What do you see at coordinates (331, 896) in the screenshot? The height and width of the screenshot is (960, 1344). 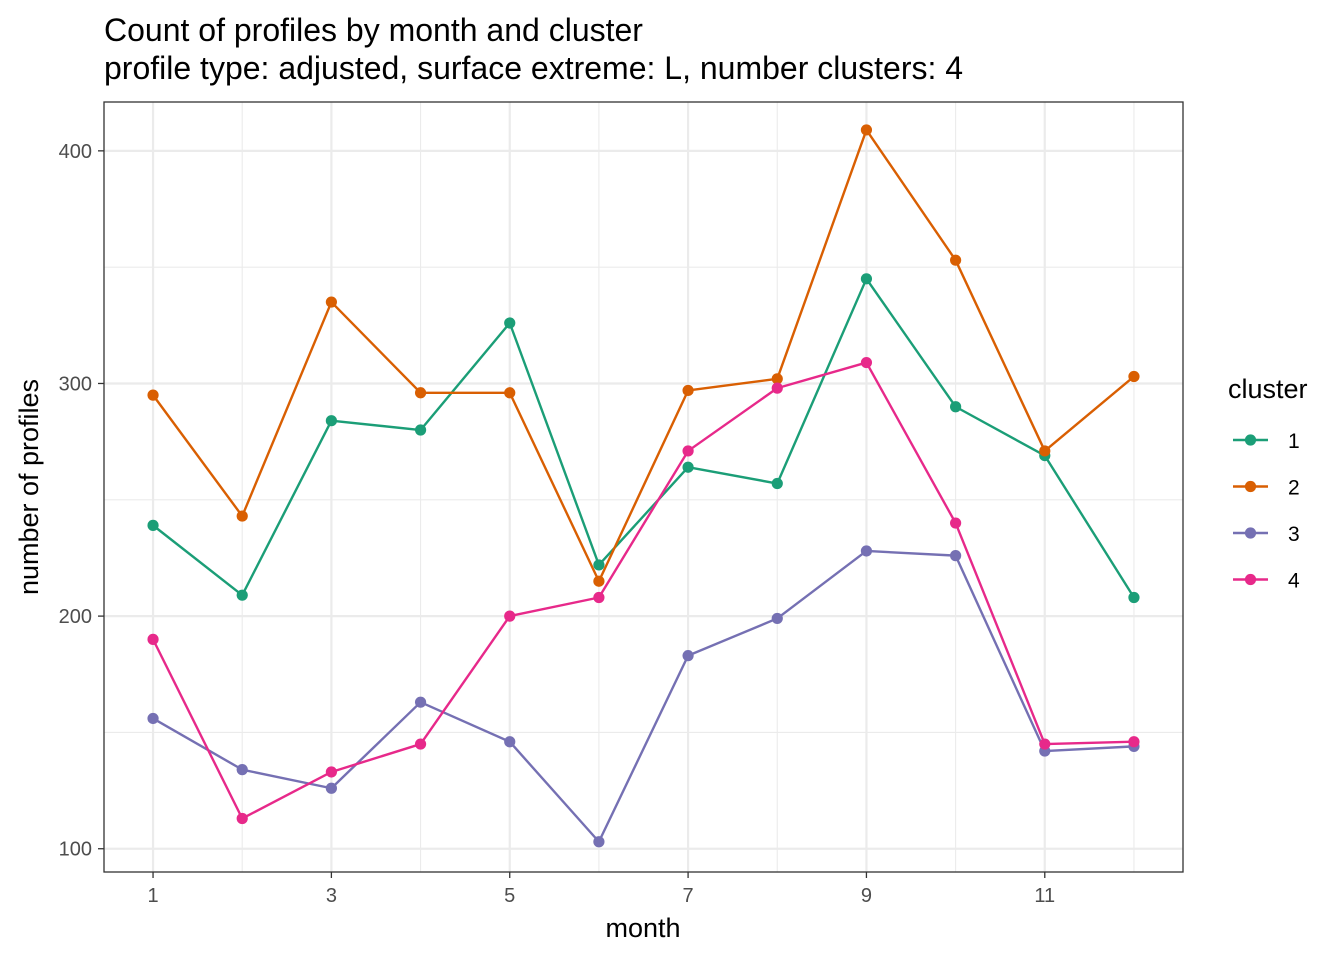 I see `x-tick-label: 3` at bounding box center [331, 896].